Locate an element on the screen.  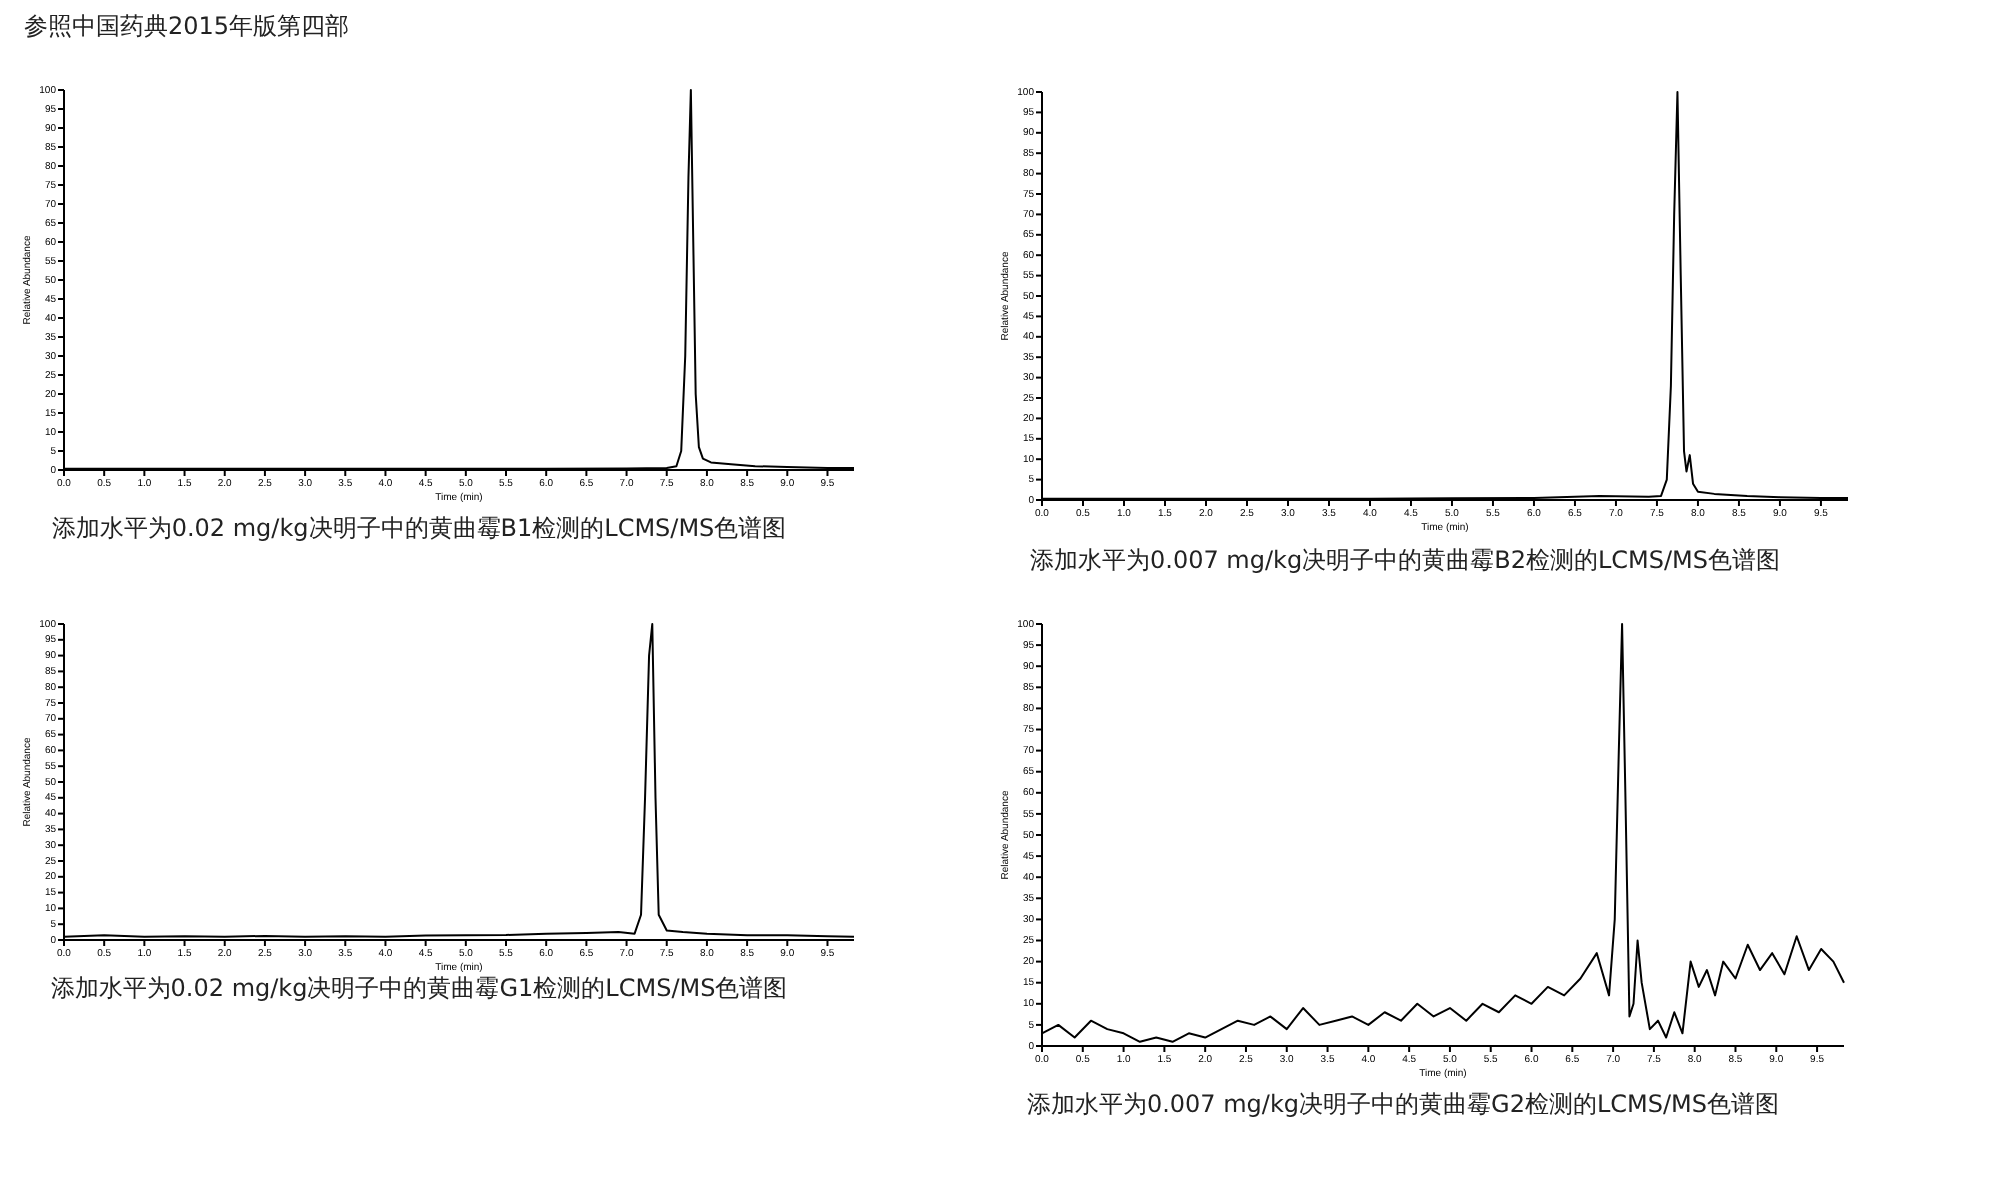
text: 添加水平为0.02 mg/kg决明子中的黄曲霉G1检测的LCMS/MS色谱图 is located at coordinates (419, 988).